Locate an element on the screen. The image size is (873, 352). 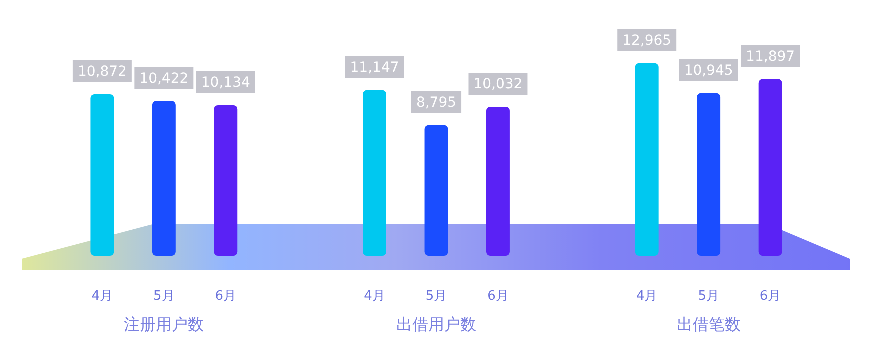
data-label: 10,032 is located at coordinates (498, 84).